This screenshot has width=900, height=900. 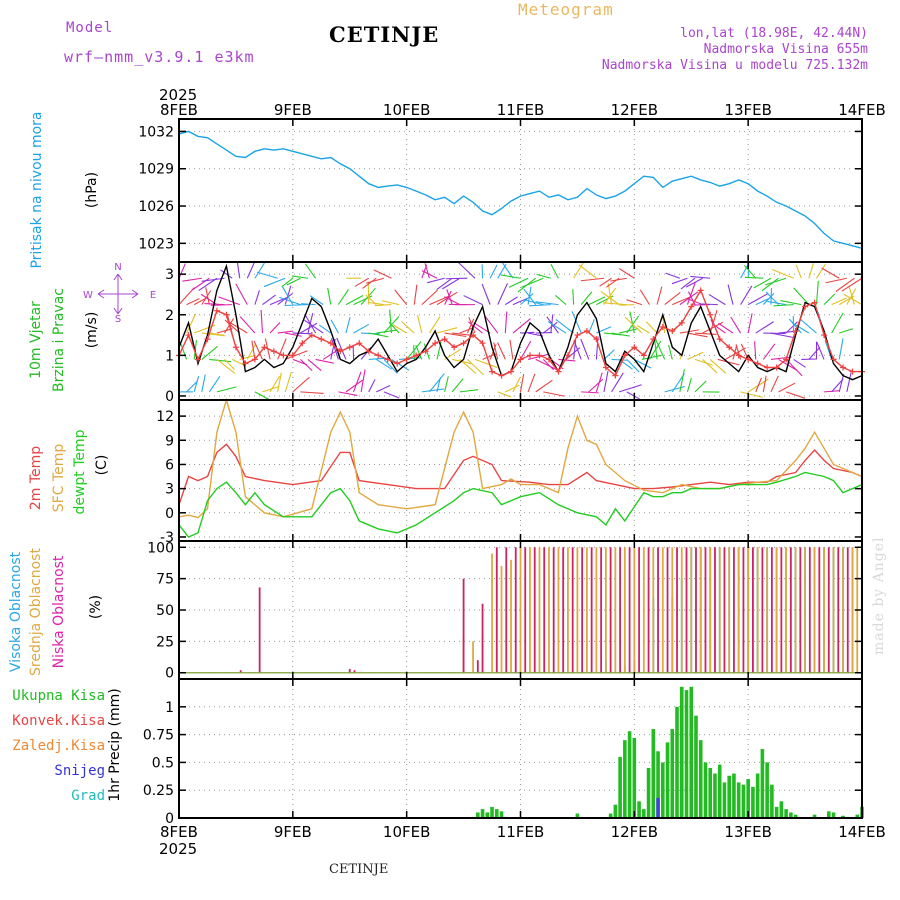 I want to click on panel-frame-precip, so click(x=520, y=748).